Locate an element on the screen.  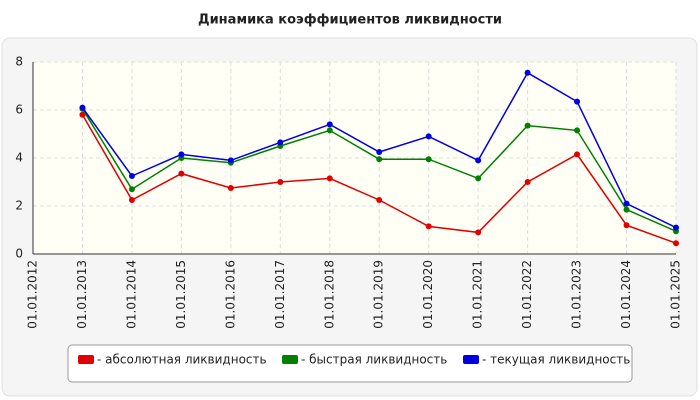
y-tick-label: 8 is located at coordinates (19, 62).